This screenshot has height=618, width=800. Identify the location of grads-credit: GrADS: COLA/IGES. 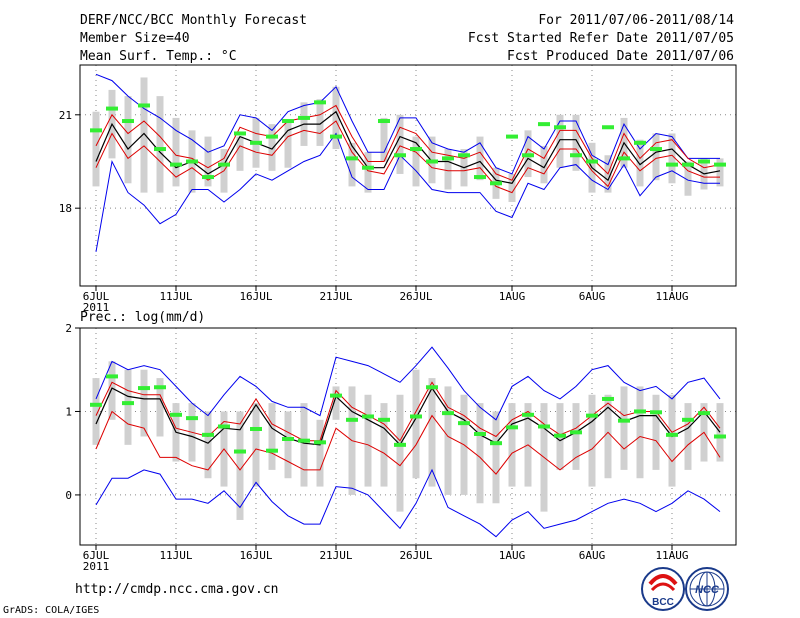
(51, 610).